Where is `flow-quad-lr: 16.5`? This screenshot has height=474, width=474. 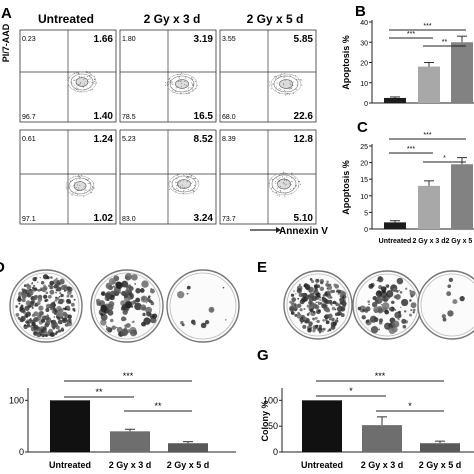
flow-quad-lr: 16.5 is located at coordinates (204, 116).